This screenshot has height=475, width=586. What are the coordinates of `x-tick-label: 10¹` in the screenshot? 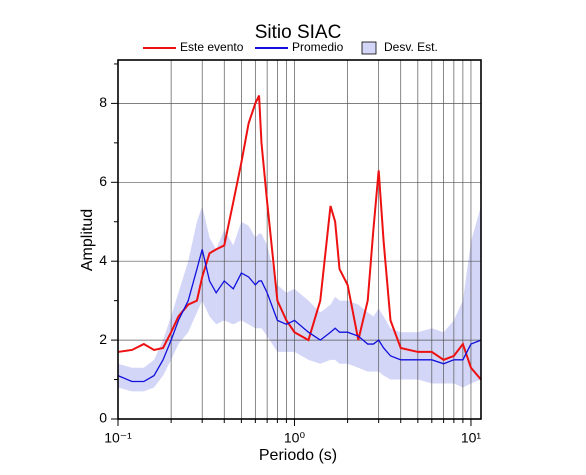 It's located at (471, 438).